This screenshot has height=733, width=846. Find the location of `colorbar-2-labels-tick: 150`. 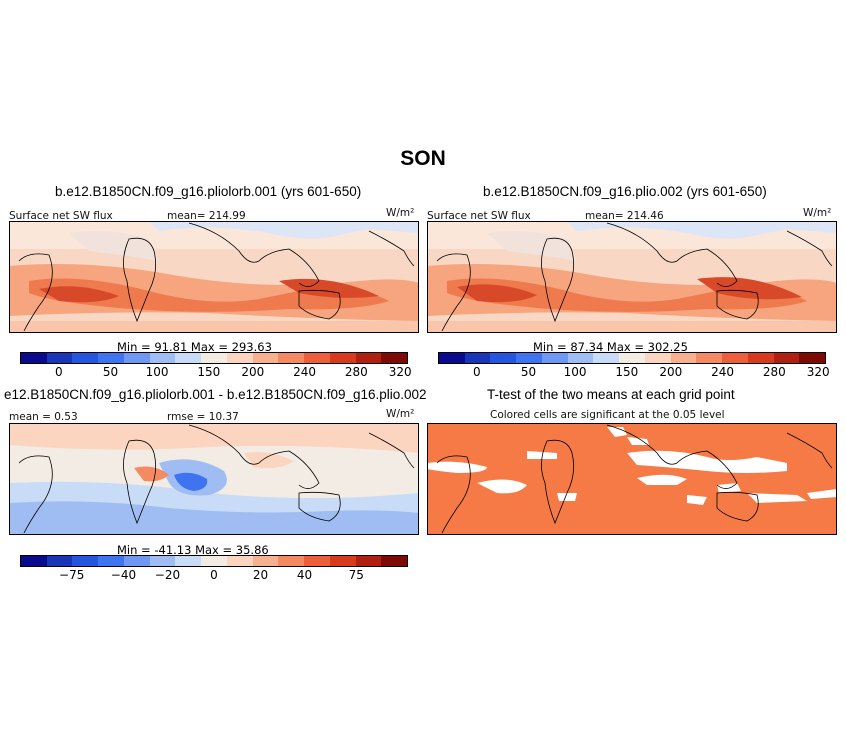

colorbar-2-labels-tick: 150 is located at coordinates (627, 372).